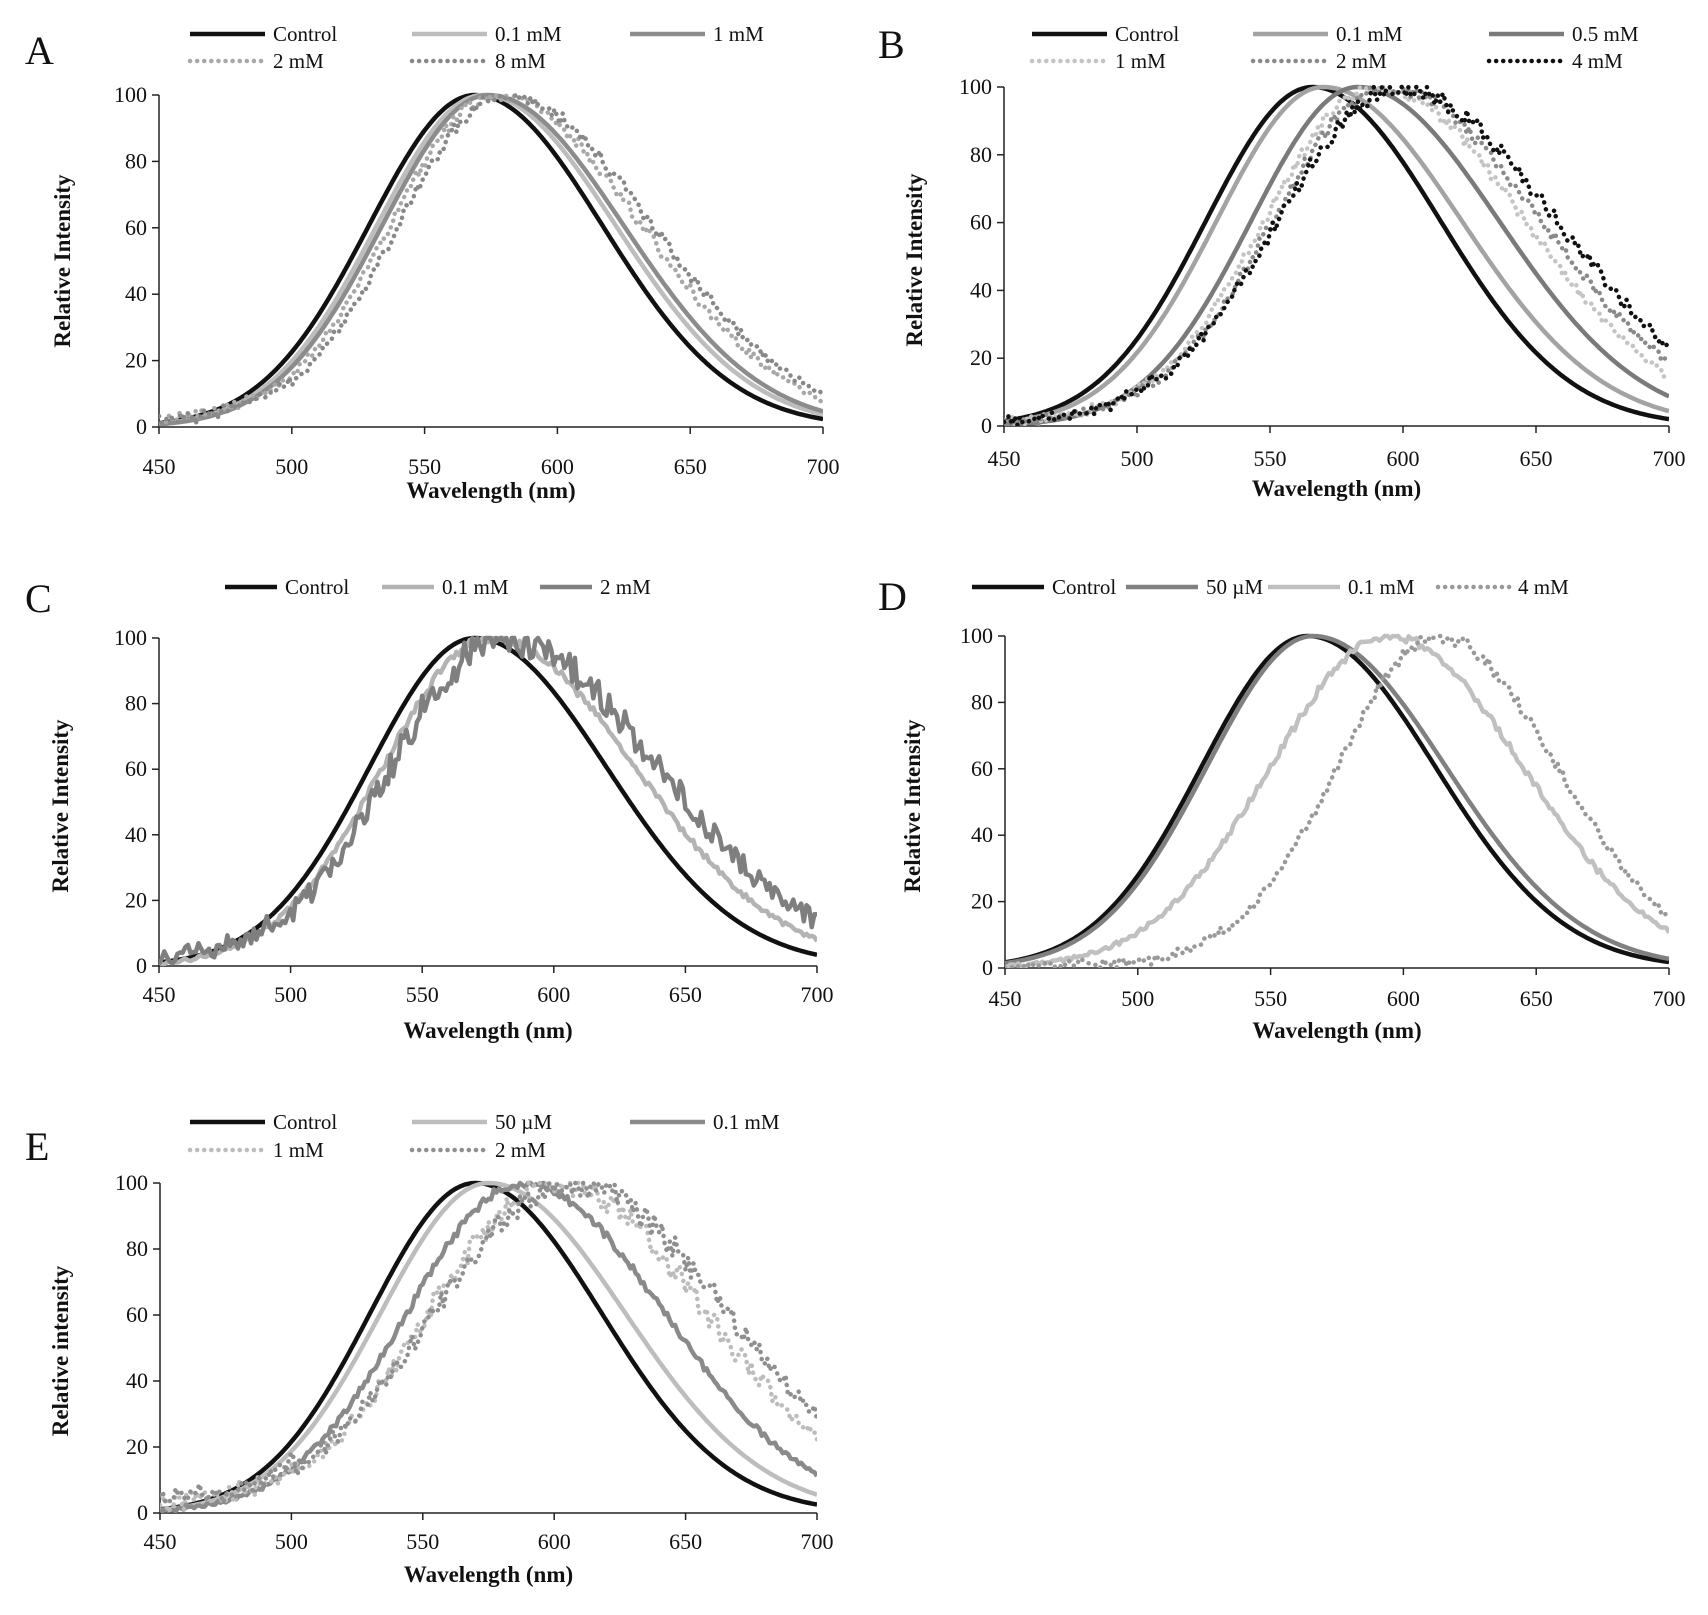 The height and width of the screenshot is (1615, 1708). Describe the element at coordinates (438, 587) in the screenshot. I see `legend: Control 0.1 mM 2 mM` at that location.